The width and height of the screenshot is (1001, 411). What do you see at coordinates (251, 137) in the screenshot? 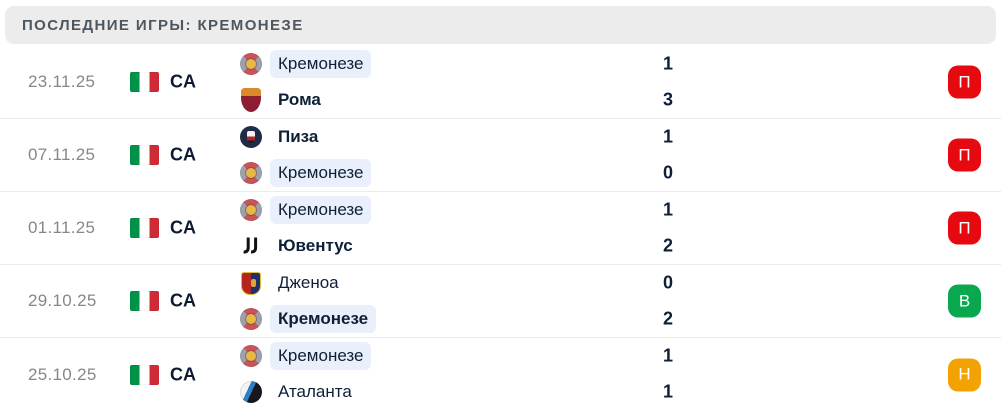
I see `pisa-logo-icon` at bounding box center [251, 137].